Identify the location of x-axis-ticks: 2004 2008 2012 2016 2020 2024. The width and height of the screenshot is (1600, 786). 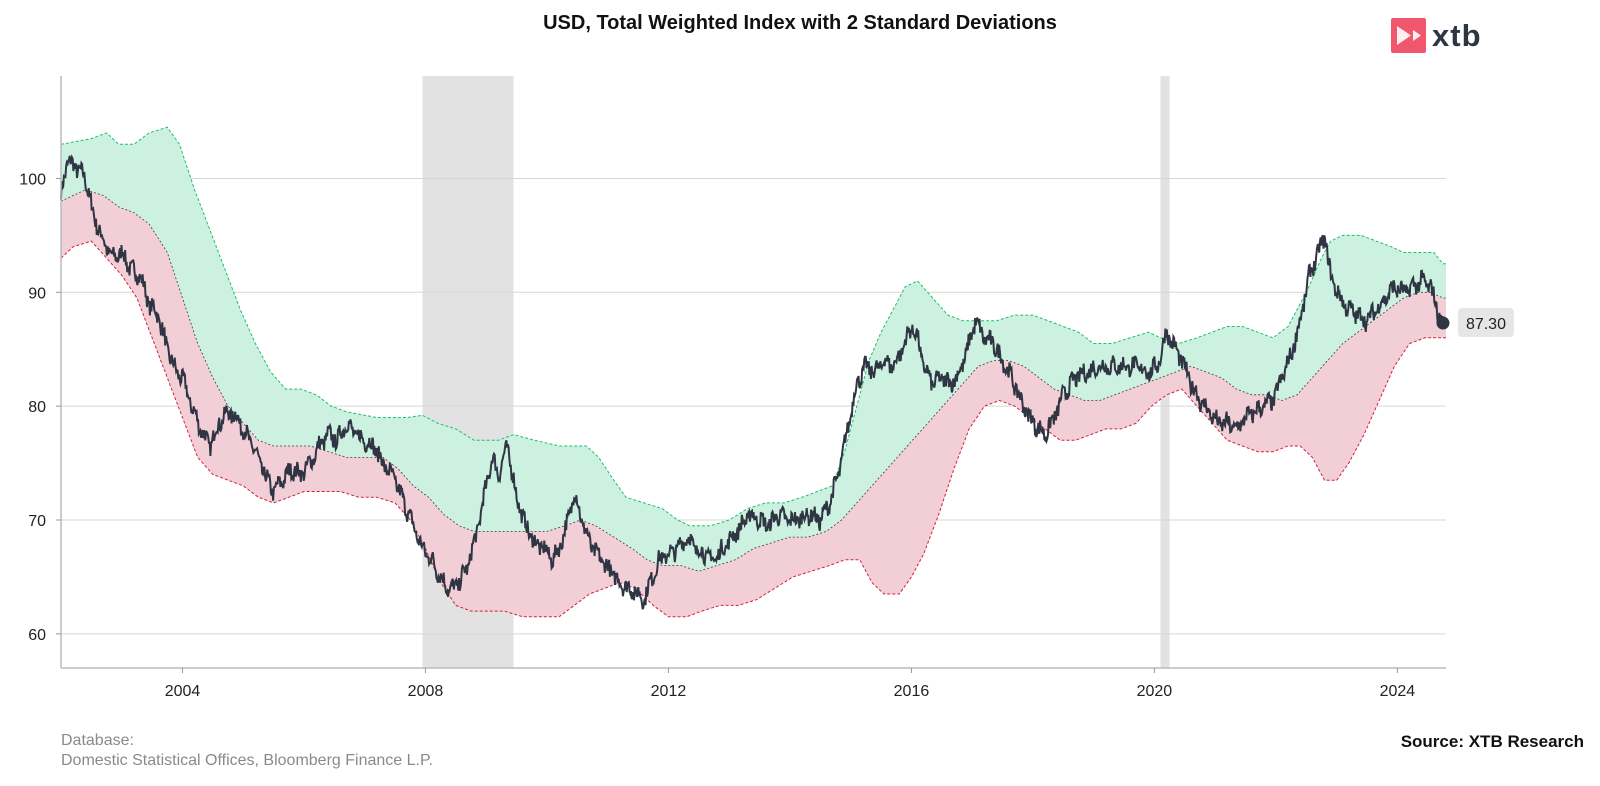
(790, 684).